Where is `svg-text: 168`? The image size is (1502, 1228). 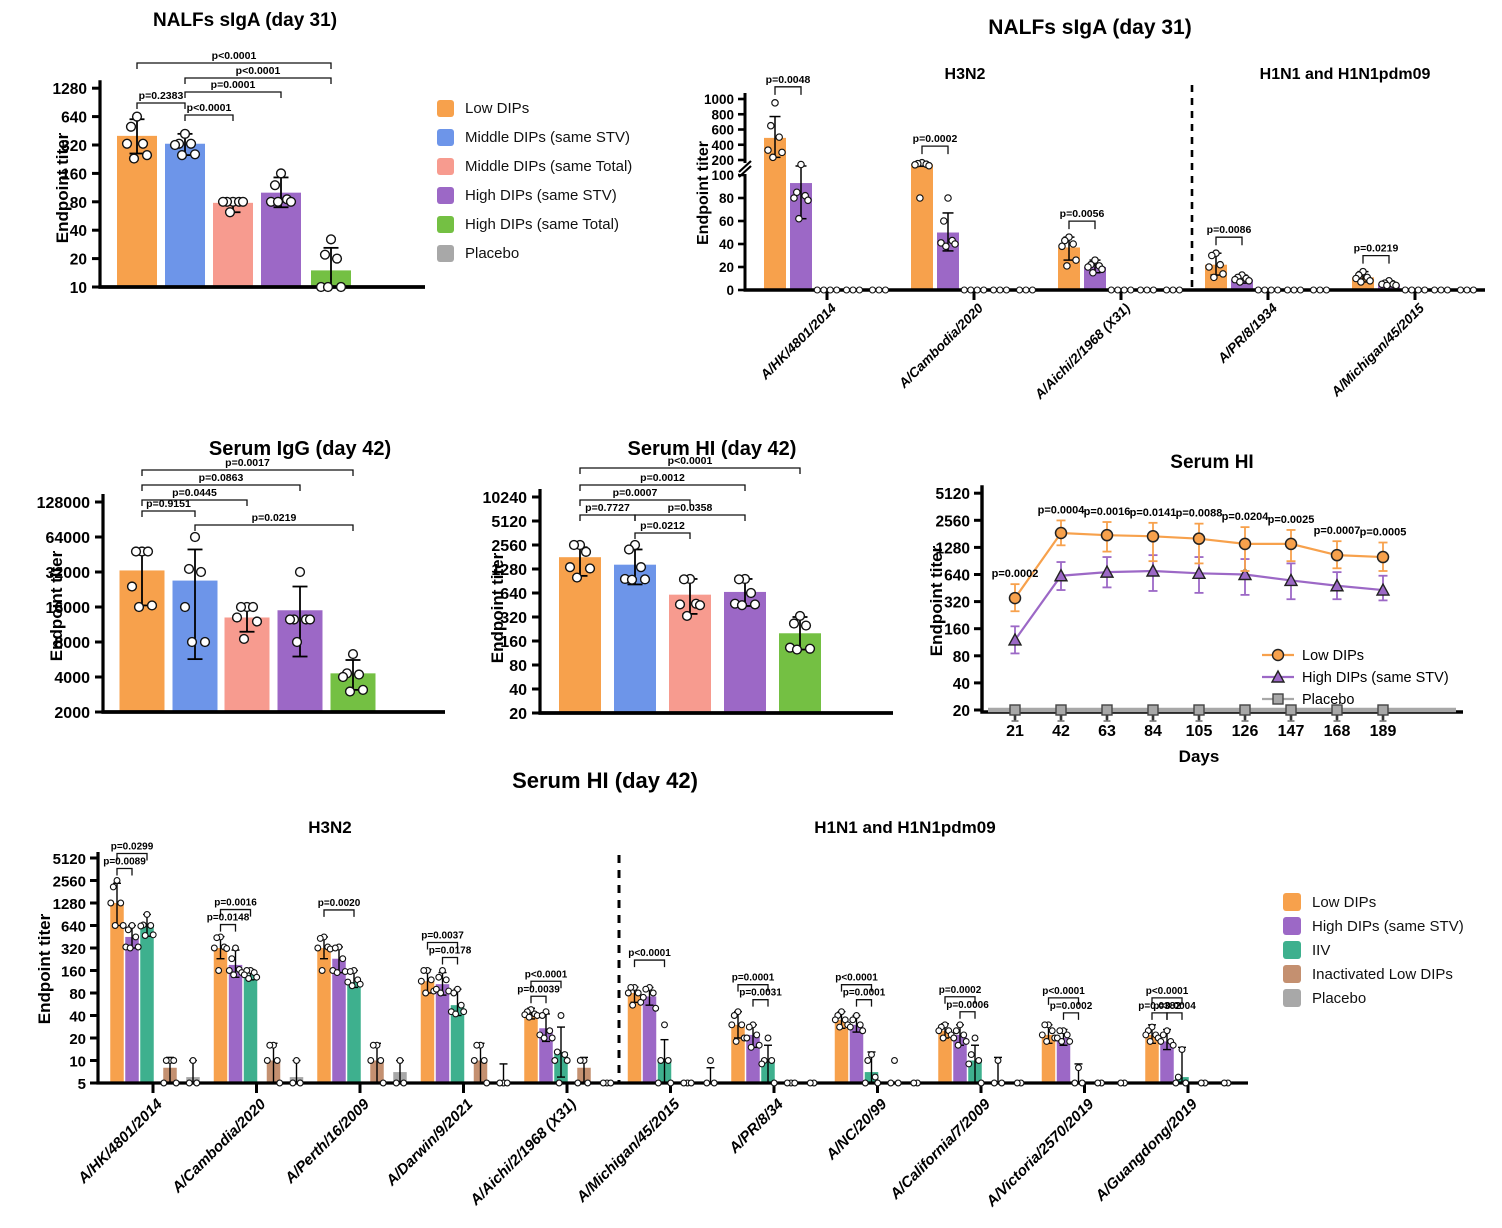 svg-text: 168 is located at coordinates (1337, 731).